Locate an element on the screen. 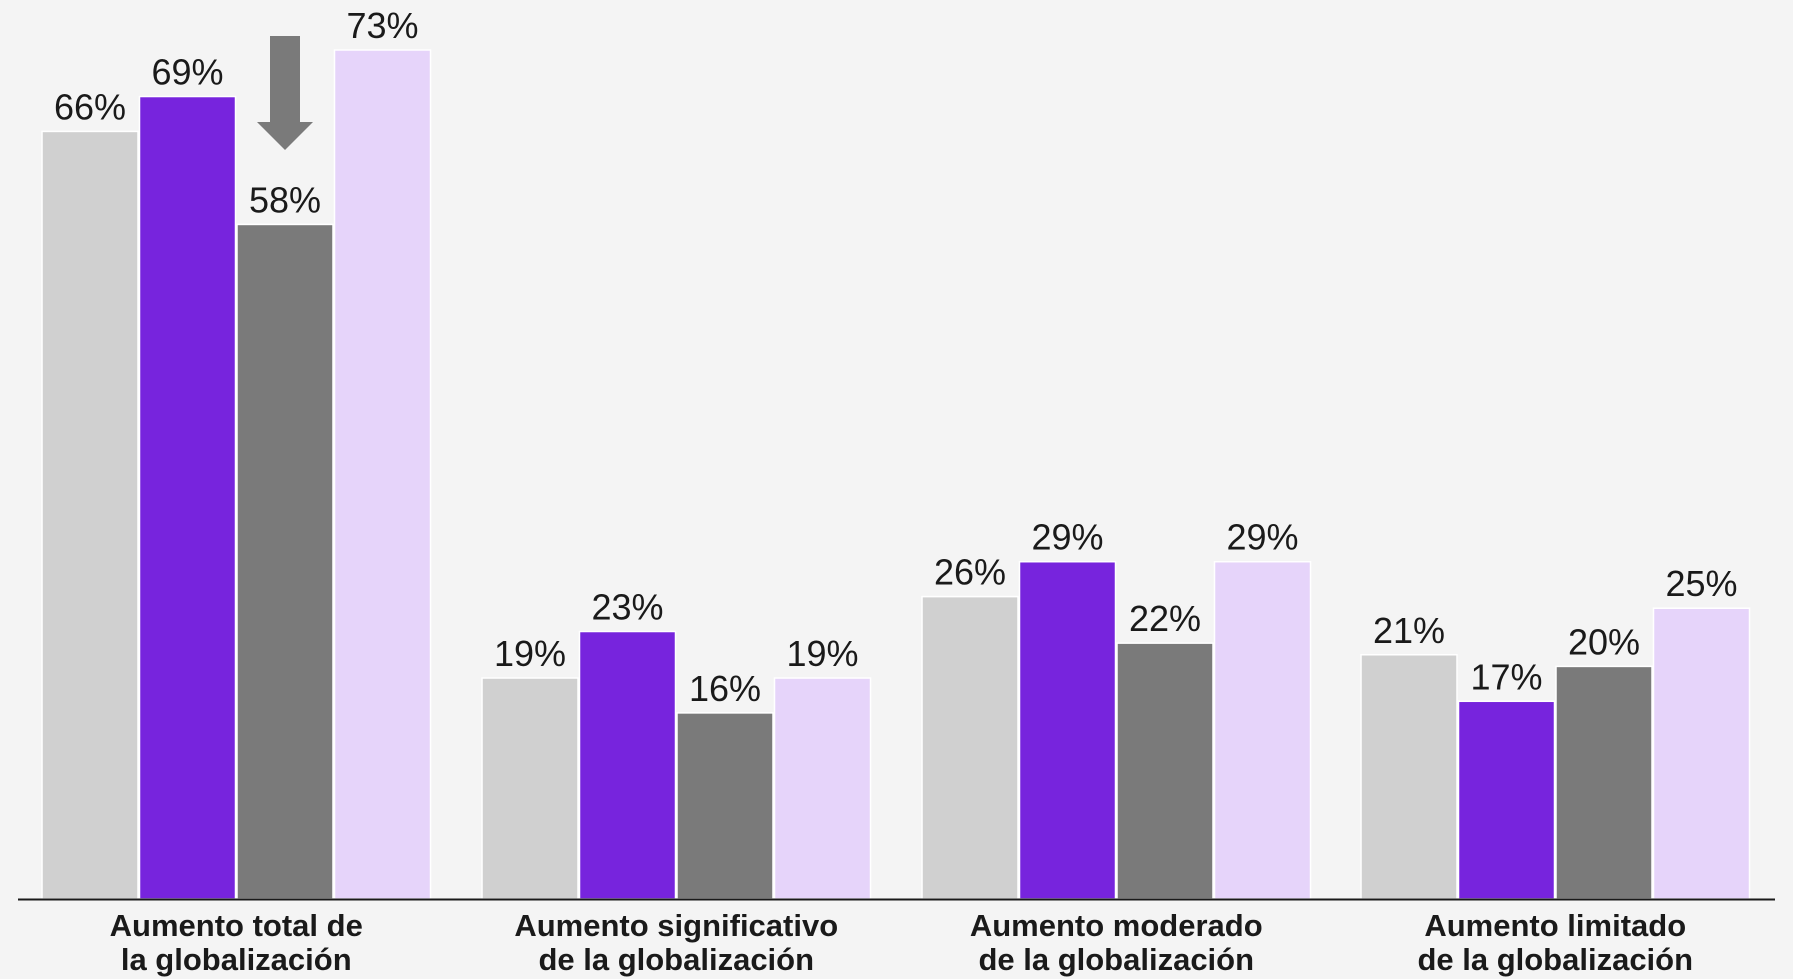 This screenshot has height=979, width=1793. data-label: 26% is located at coordinates (970, 572).